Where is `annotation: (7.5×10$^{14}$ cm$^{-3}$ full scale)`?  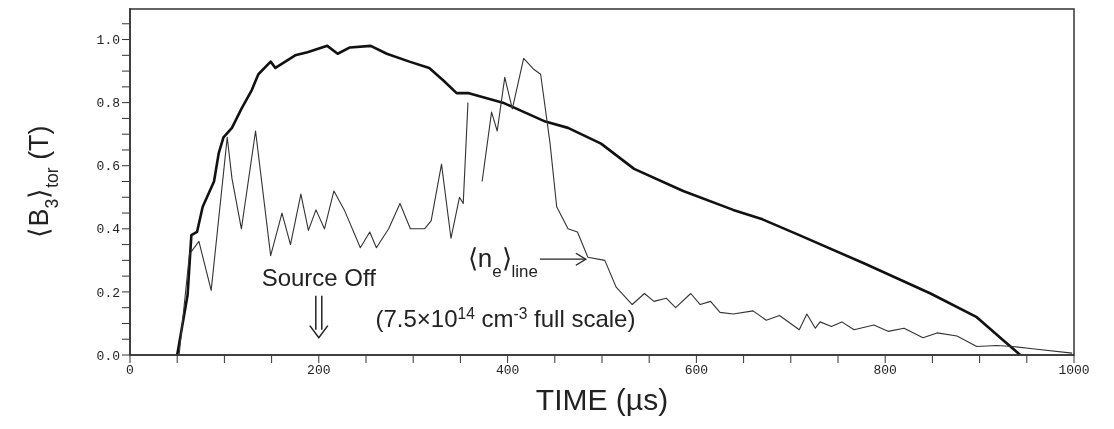 annotation: (7.5×10$^{14}$ cm$^{-3}$ full scale) is located at coordinates (505, 318).